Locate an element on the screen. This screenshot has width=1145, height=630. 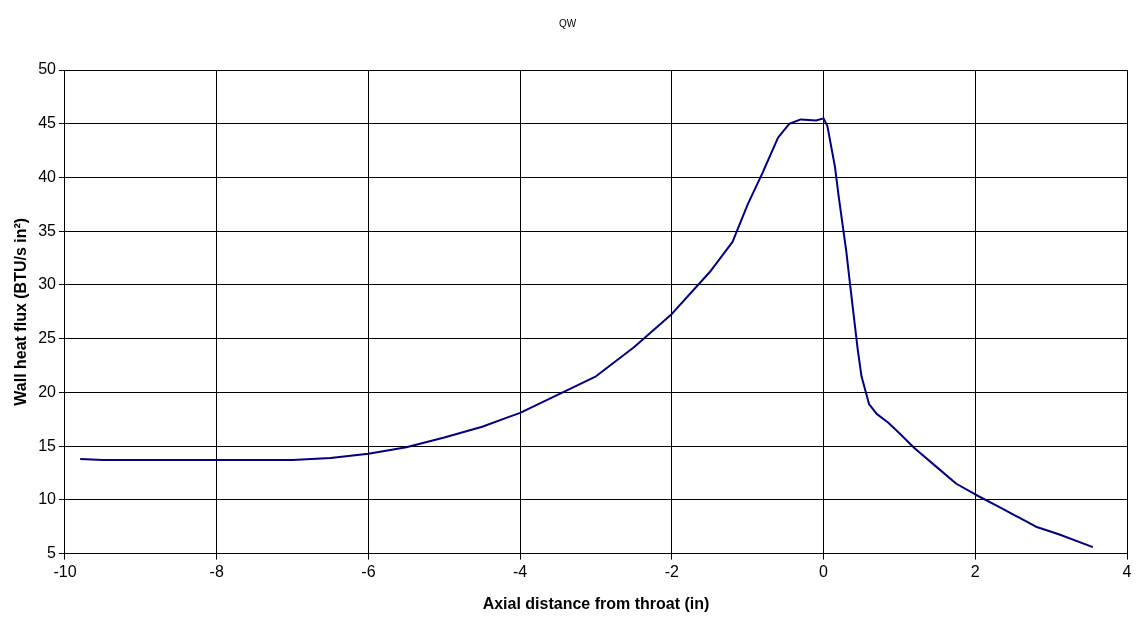
x-tick-label: -10 is located at coordinates (65, 571).